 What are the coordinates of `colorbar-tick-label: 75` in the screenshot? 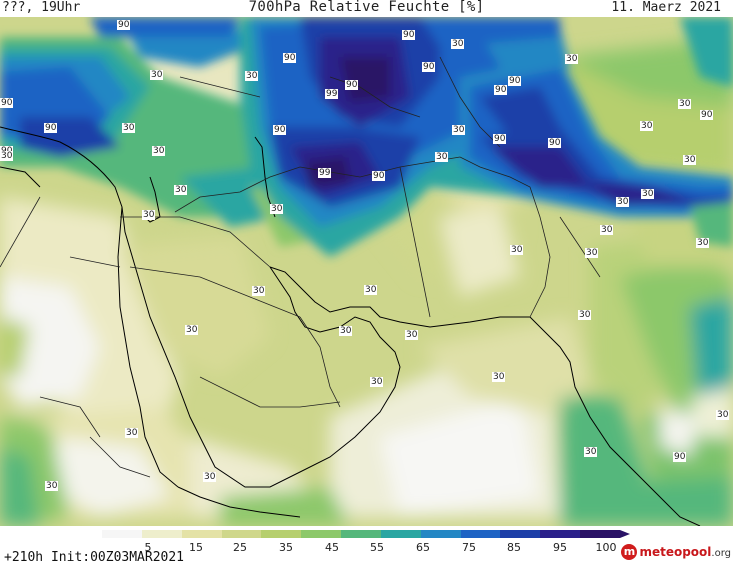 It's located at (469, 547).